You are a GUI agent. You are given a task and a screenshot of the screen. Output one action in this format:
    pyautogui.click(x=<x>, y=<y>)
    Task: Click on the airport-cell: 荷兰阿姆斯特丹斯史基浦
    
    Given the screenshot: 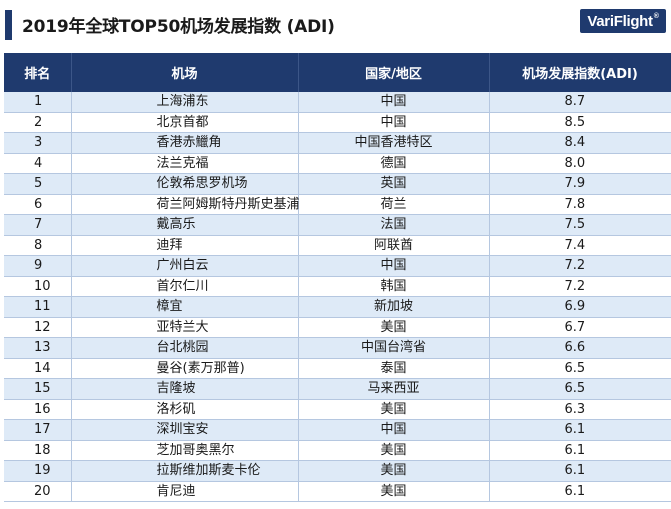 What is the action you would take?
    pyautogui.click(x=185, y=204)
    